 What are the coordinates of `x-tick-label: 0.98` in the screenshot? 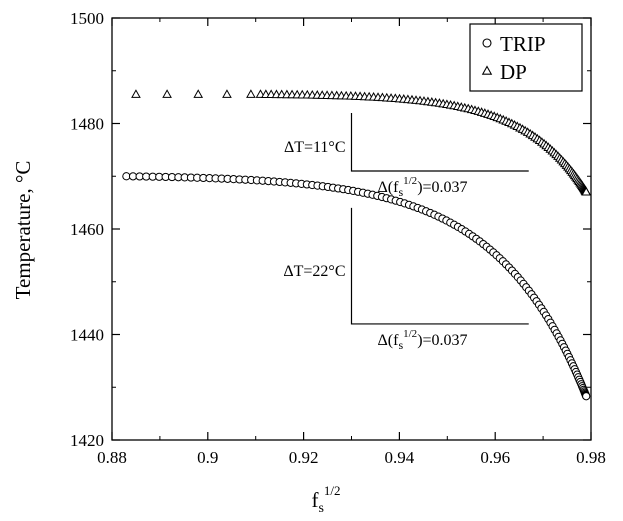 It's located at (591, 457).